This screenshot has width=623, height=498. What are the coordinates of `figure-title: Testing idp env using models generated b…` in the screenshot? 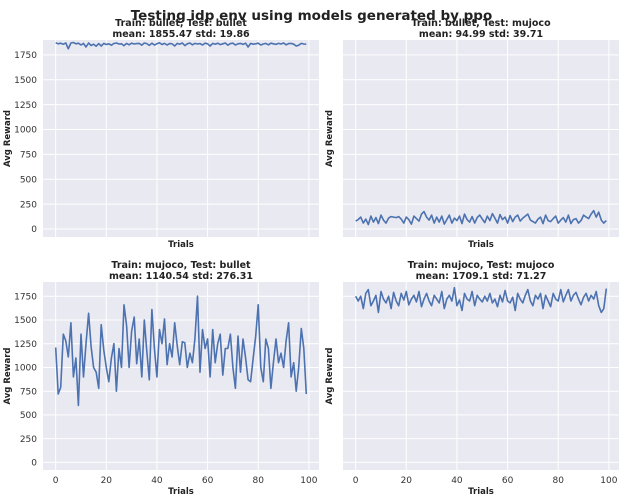 It's located at (311, 16).